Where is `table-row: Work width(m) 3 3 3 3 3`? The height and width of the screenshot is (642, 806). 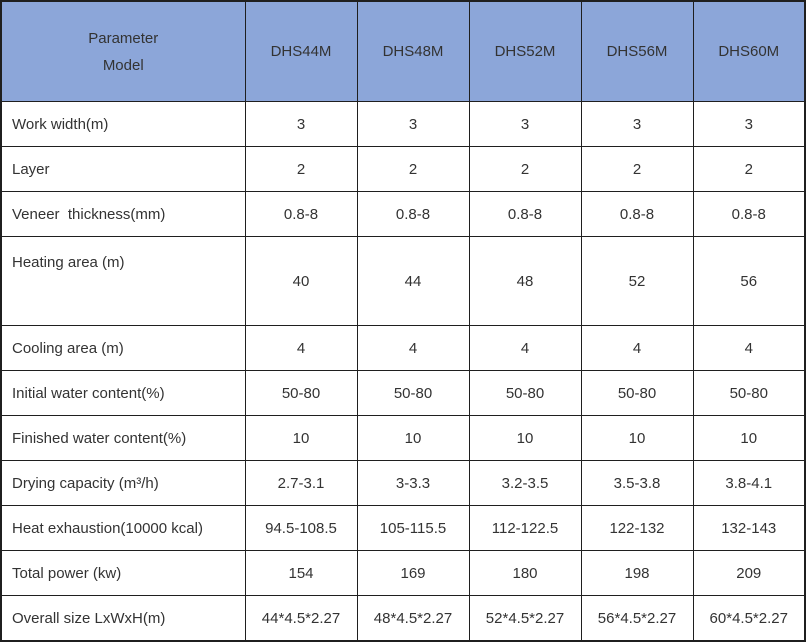
table-row: Work width(m) 3 3 3 3 3 is located at coordinates (403, 124).